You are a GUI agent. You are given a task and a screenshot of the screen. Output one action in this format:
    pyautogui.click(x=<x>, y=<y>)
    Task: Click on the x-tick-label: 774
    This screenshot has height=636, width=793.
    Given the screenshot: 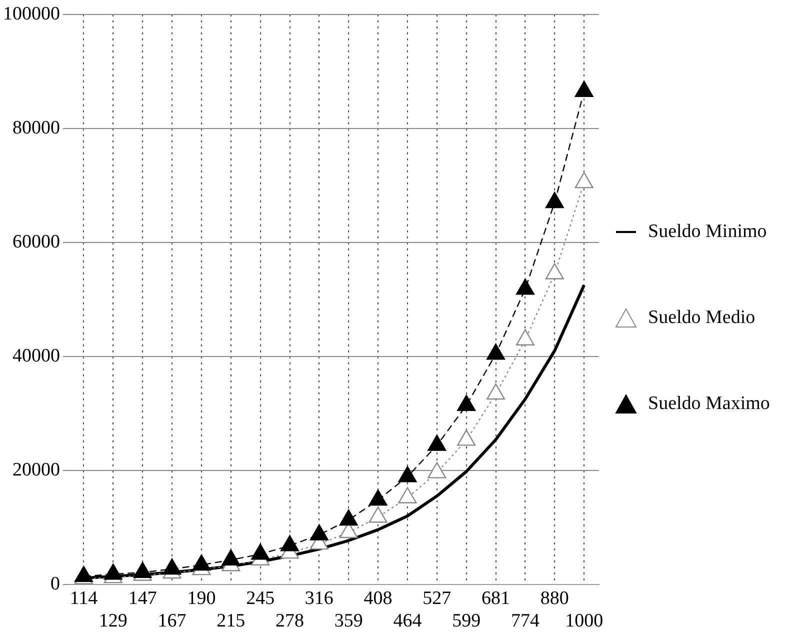 What is the action you would take?
    pyautogui.click(x=525, y=621)
    